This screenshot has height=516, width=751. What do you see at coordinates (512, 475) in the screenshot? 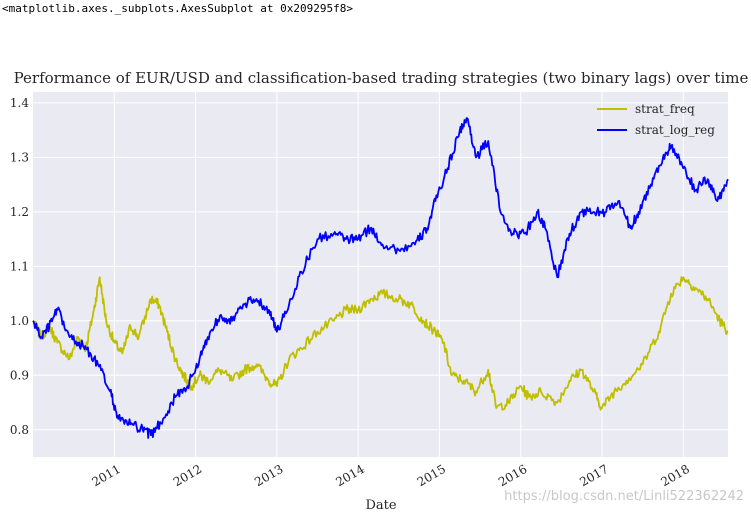
I see `x-tick-label-2016: 2016` at bounding box center [512, 475].